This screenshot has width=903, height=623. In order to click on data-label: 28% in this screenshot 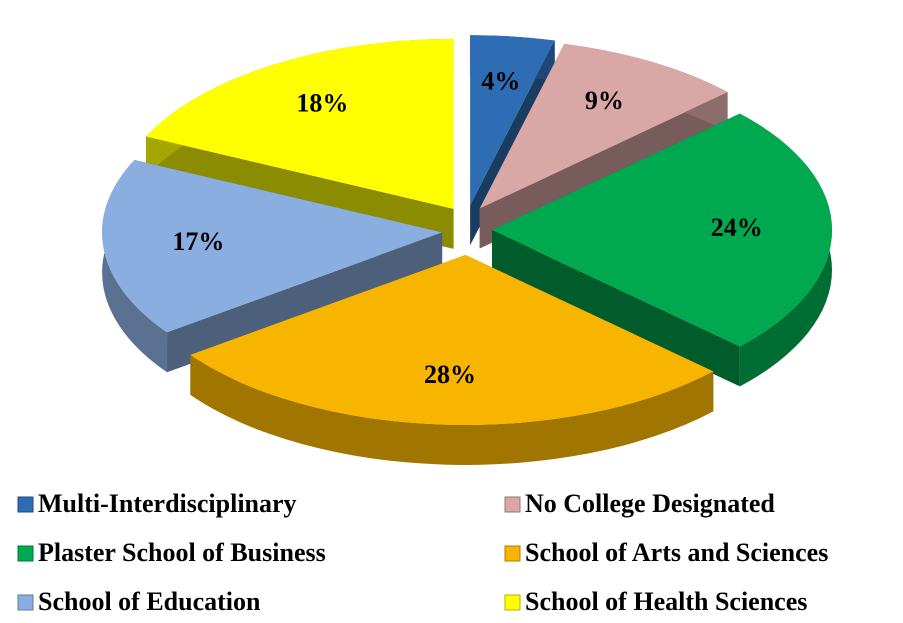, I will do `click(450, 374)`.